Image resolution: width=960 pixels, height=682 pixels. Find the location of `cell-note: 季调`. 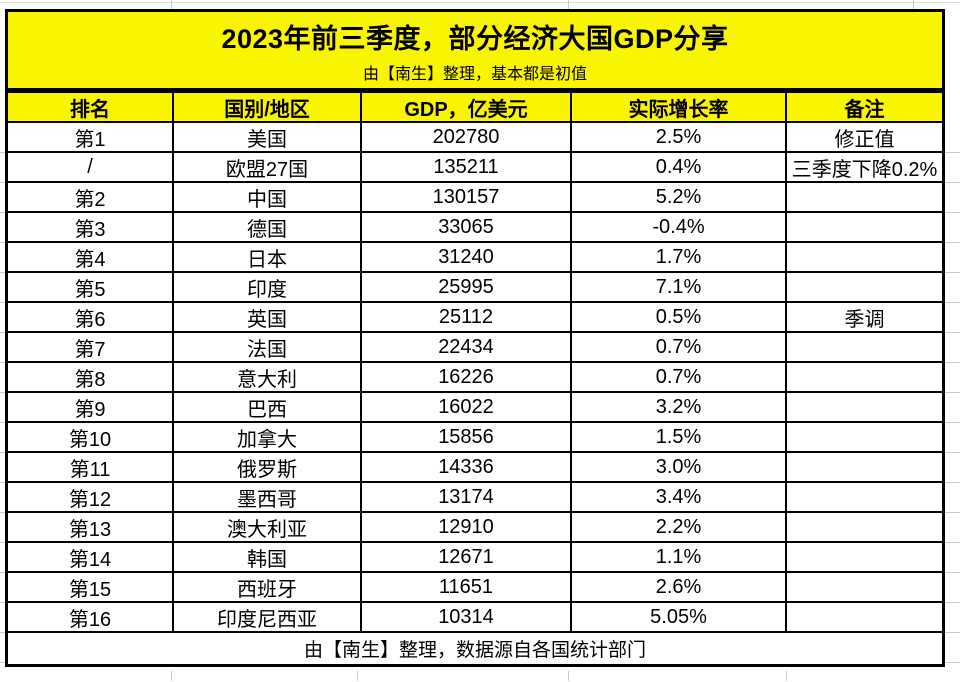

cell-note: 季调 is located at coordinates (864, 319).